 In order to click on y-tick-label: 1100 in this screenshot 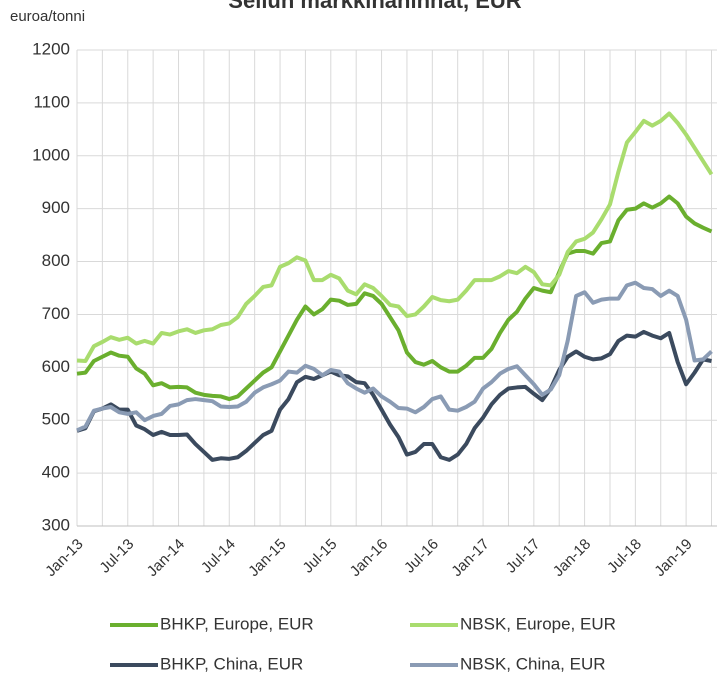, I will do `click(51, 101)`.